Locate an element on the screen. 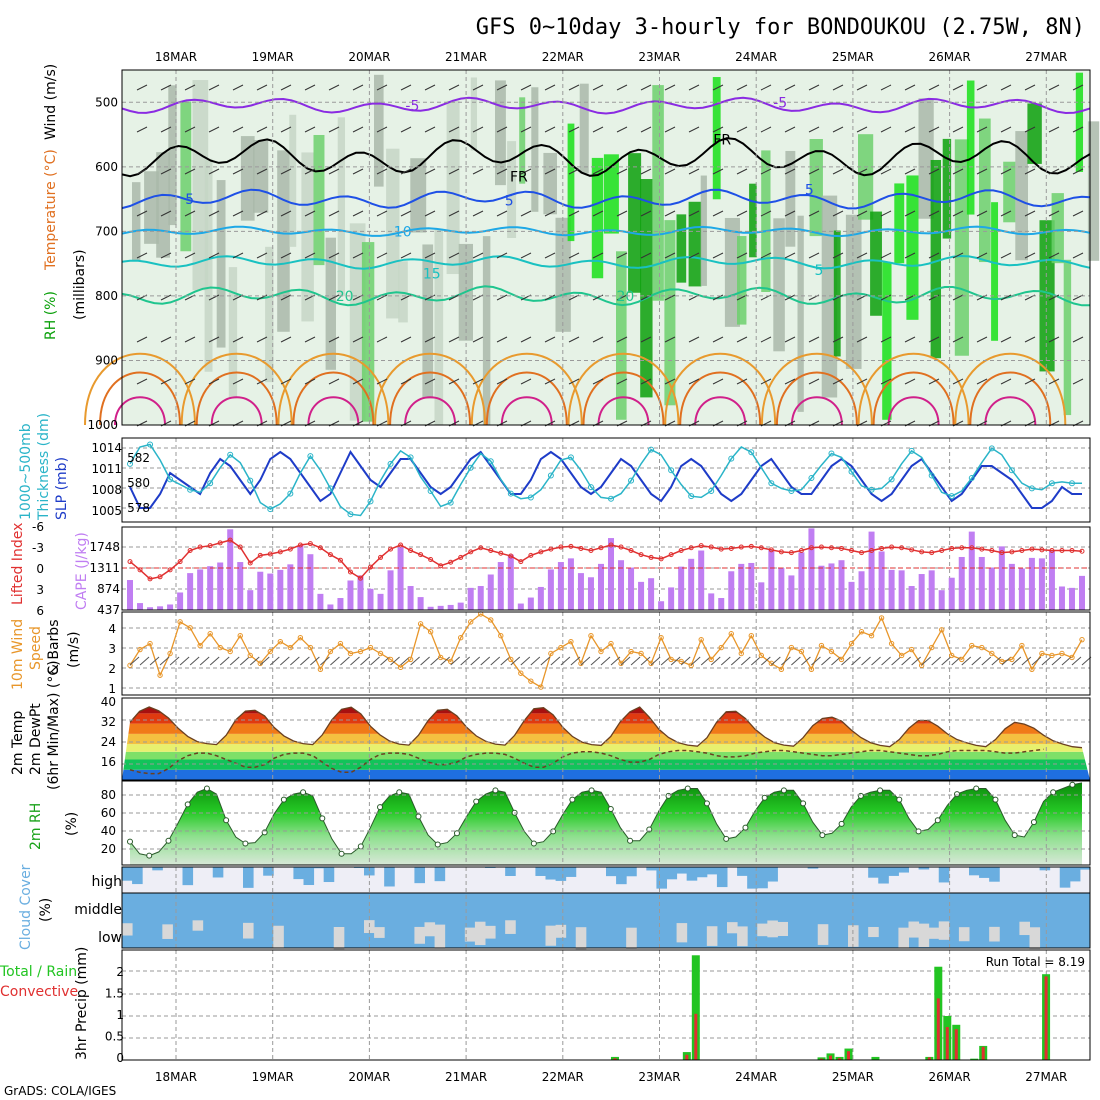 The width and height of the screenshot is (1100, 1100). rh-tick: 80 is located at coordinates (108, 795).